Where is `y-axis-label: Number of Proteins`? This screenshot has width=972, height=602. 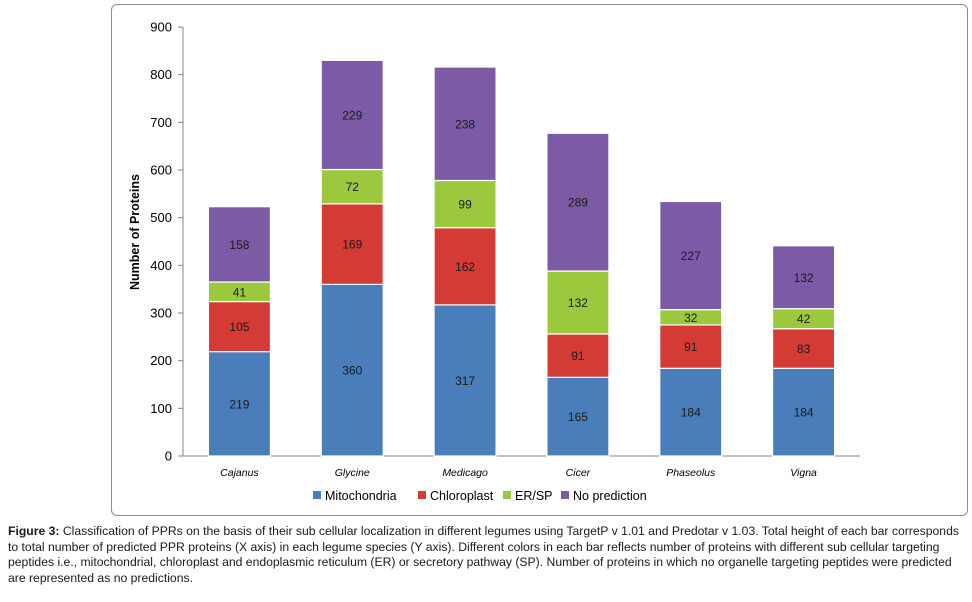 y-axis-label: Number of Proteins is located at coordinates (135, 232).